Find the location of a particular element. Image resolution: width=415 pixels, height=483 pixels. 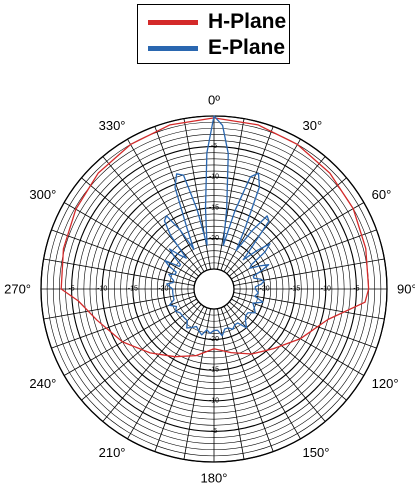

legend: H-Plane E-Plane is located at coordinates (213, 34).